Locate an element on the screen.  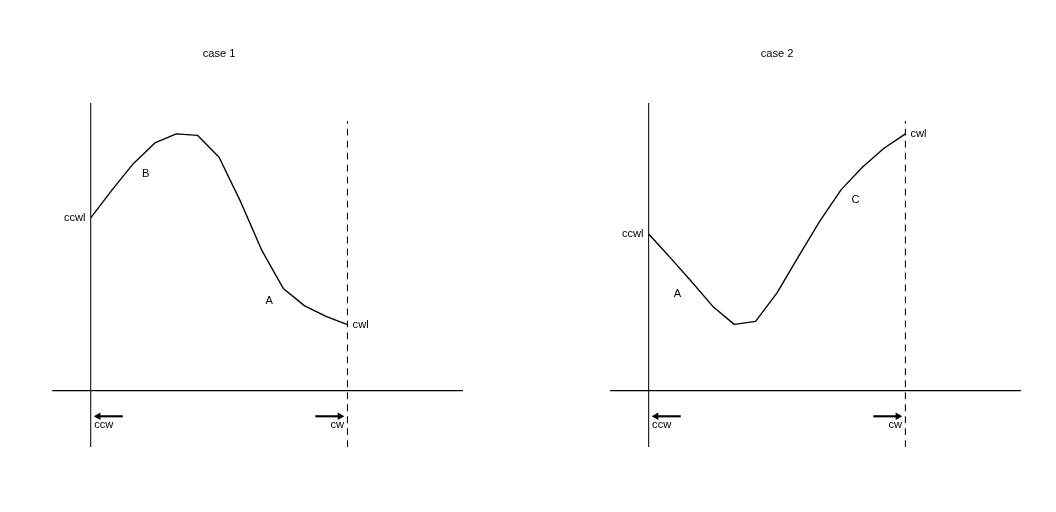
chart-title: case 1 is located at coordinates (219, 53).